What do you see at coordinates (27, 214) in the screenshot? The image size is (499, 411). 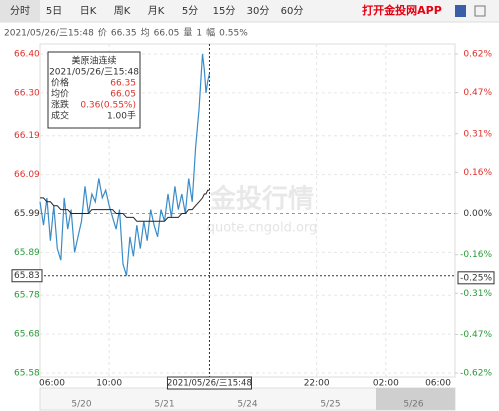 I see `y-tick-label: 65.99` at bounding box center [27, 214].